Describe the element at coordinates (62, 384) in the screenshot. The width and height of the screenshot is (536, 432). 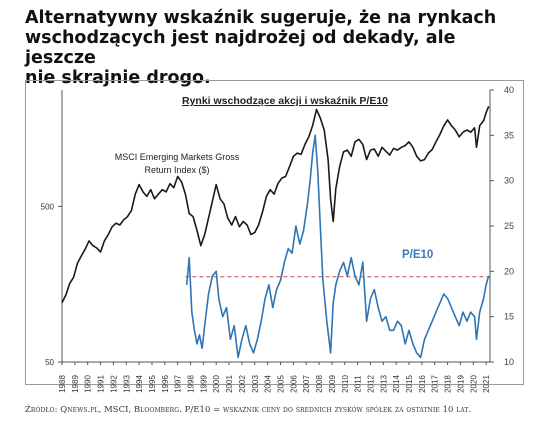
I see `x-axis-tick-label: 1988` at that location.